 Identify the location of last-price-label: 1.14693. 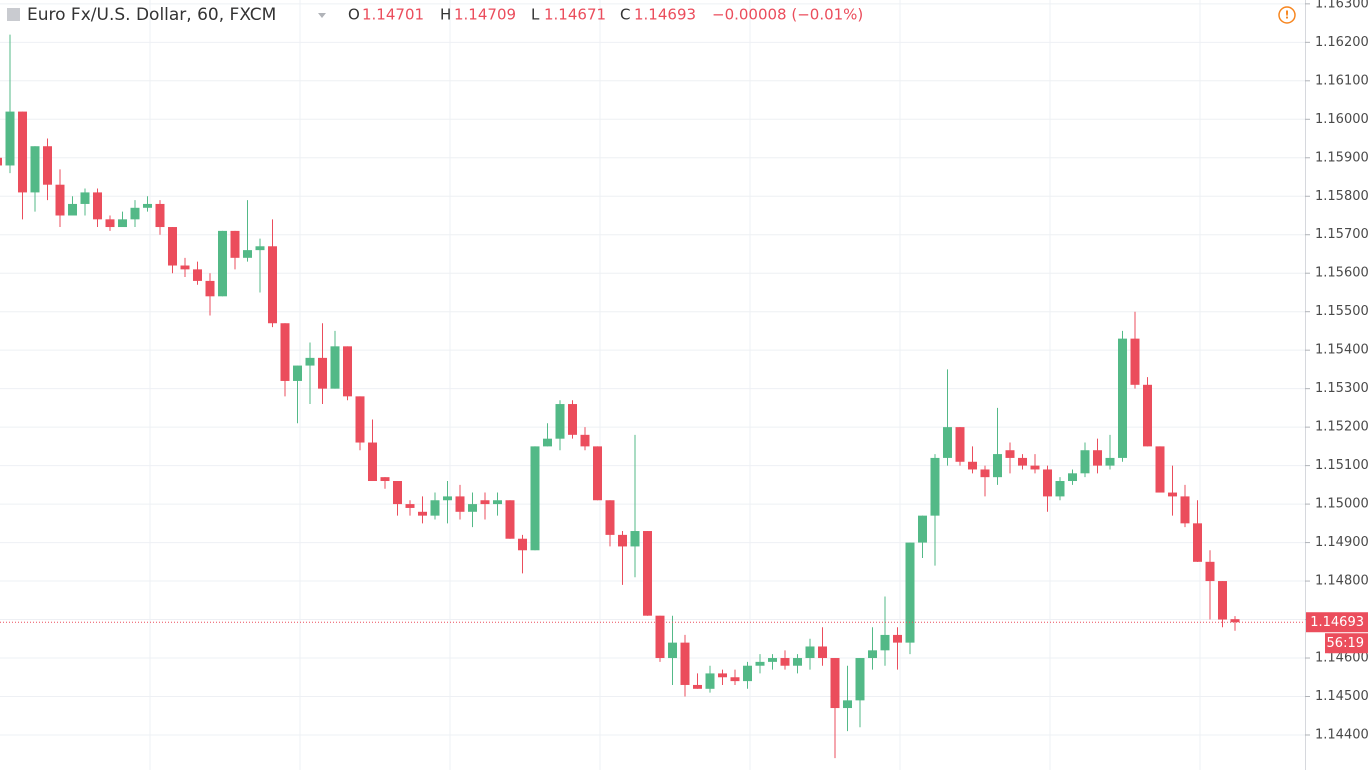
(1337, 622).